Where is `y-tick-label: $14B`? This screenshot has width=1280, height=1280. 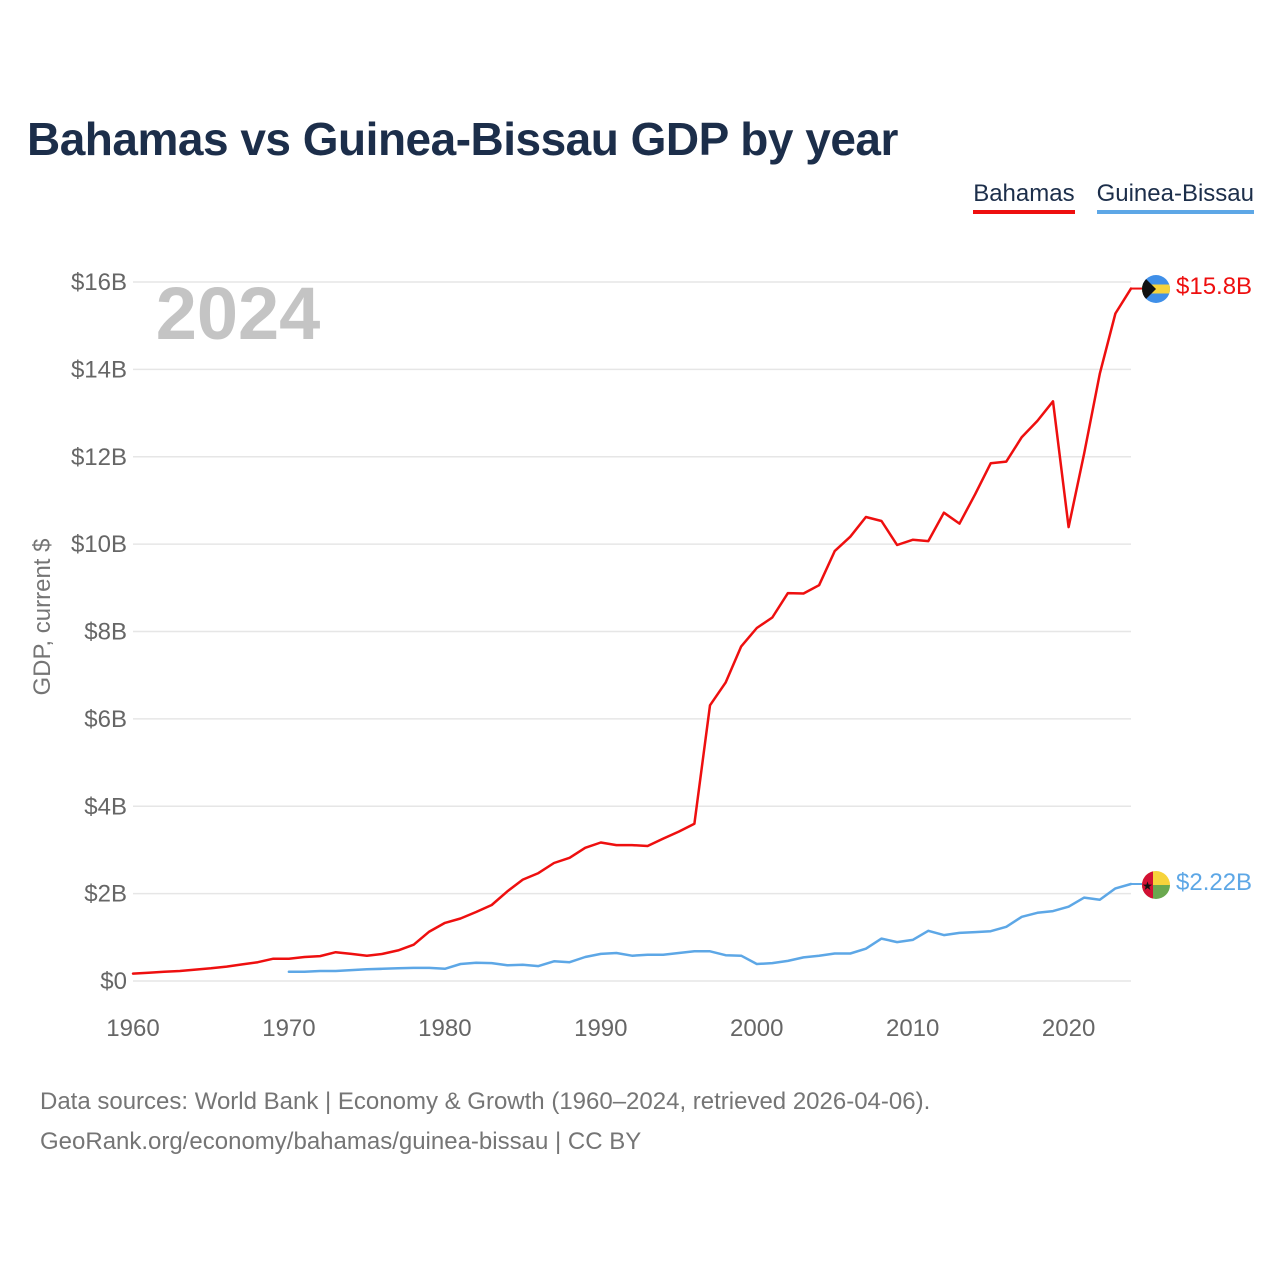
y-tick-label: $14B is located at coordinates (99, 369).